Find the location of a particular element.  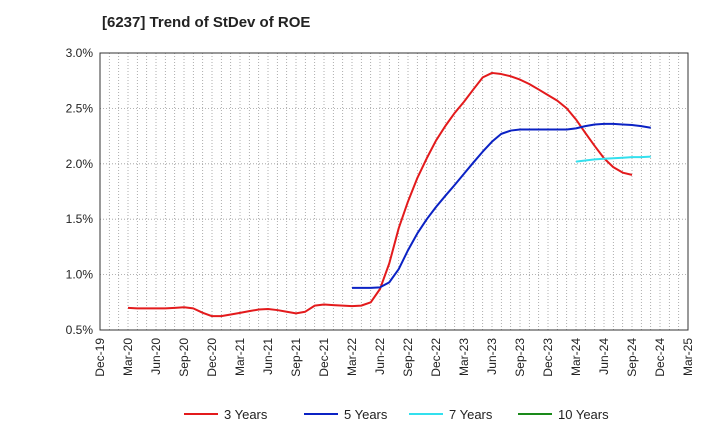

x-tick-label: Mar-20 is located at coordinates (128, 357).